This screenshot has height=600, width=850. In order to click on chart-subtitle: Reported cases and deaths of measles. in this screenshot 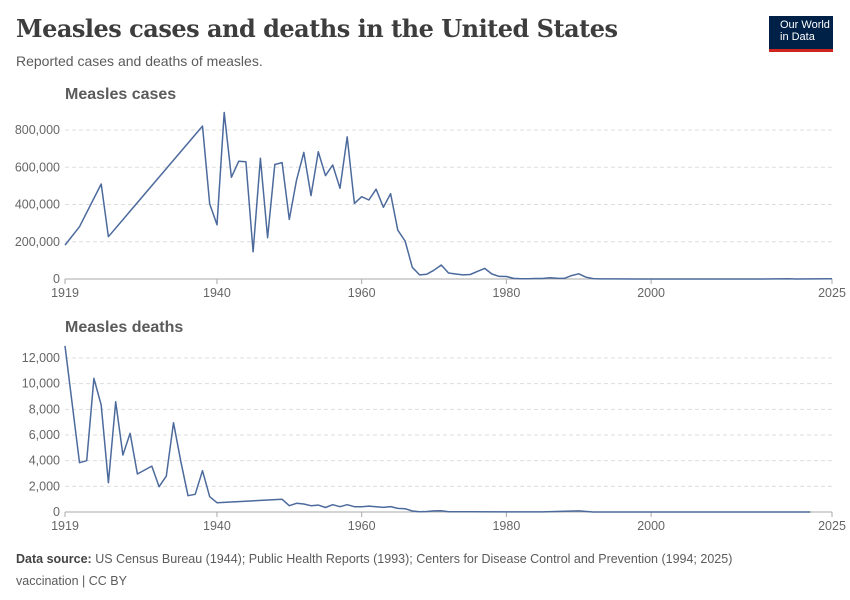, I will do `click(139, 61)`.